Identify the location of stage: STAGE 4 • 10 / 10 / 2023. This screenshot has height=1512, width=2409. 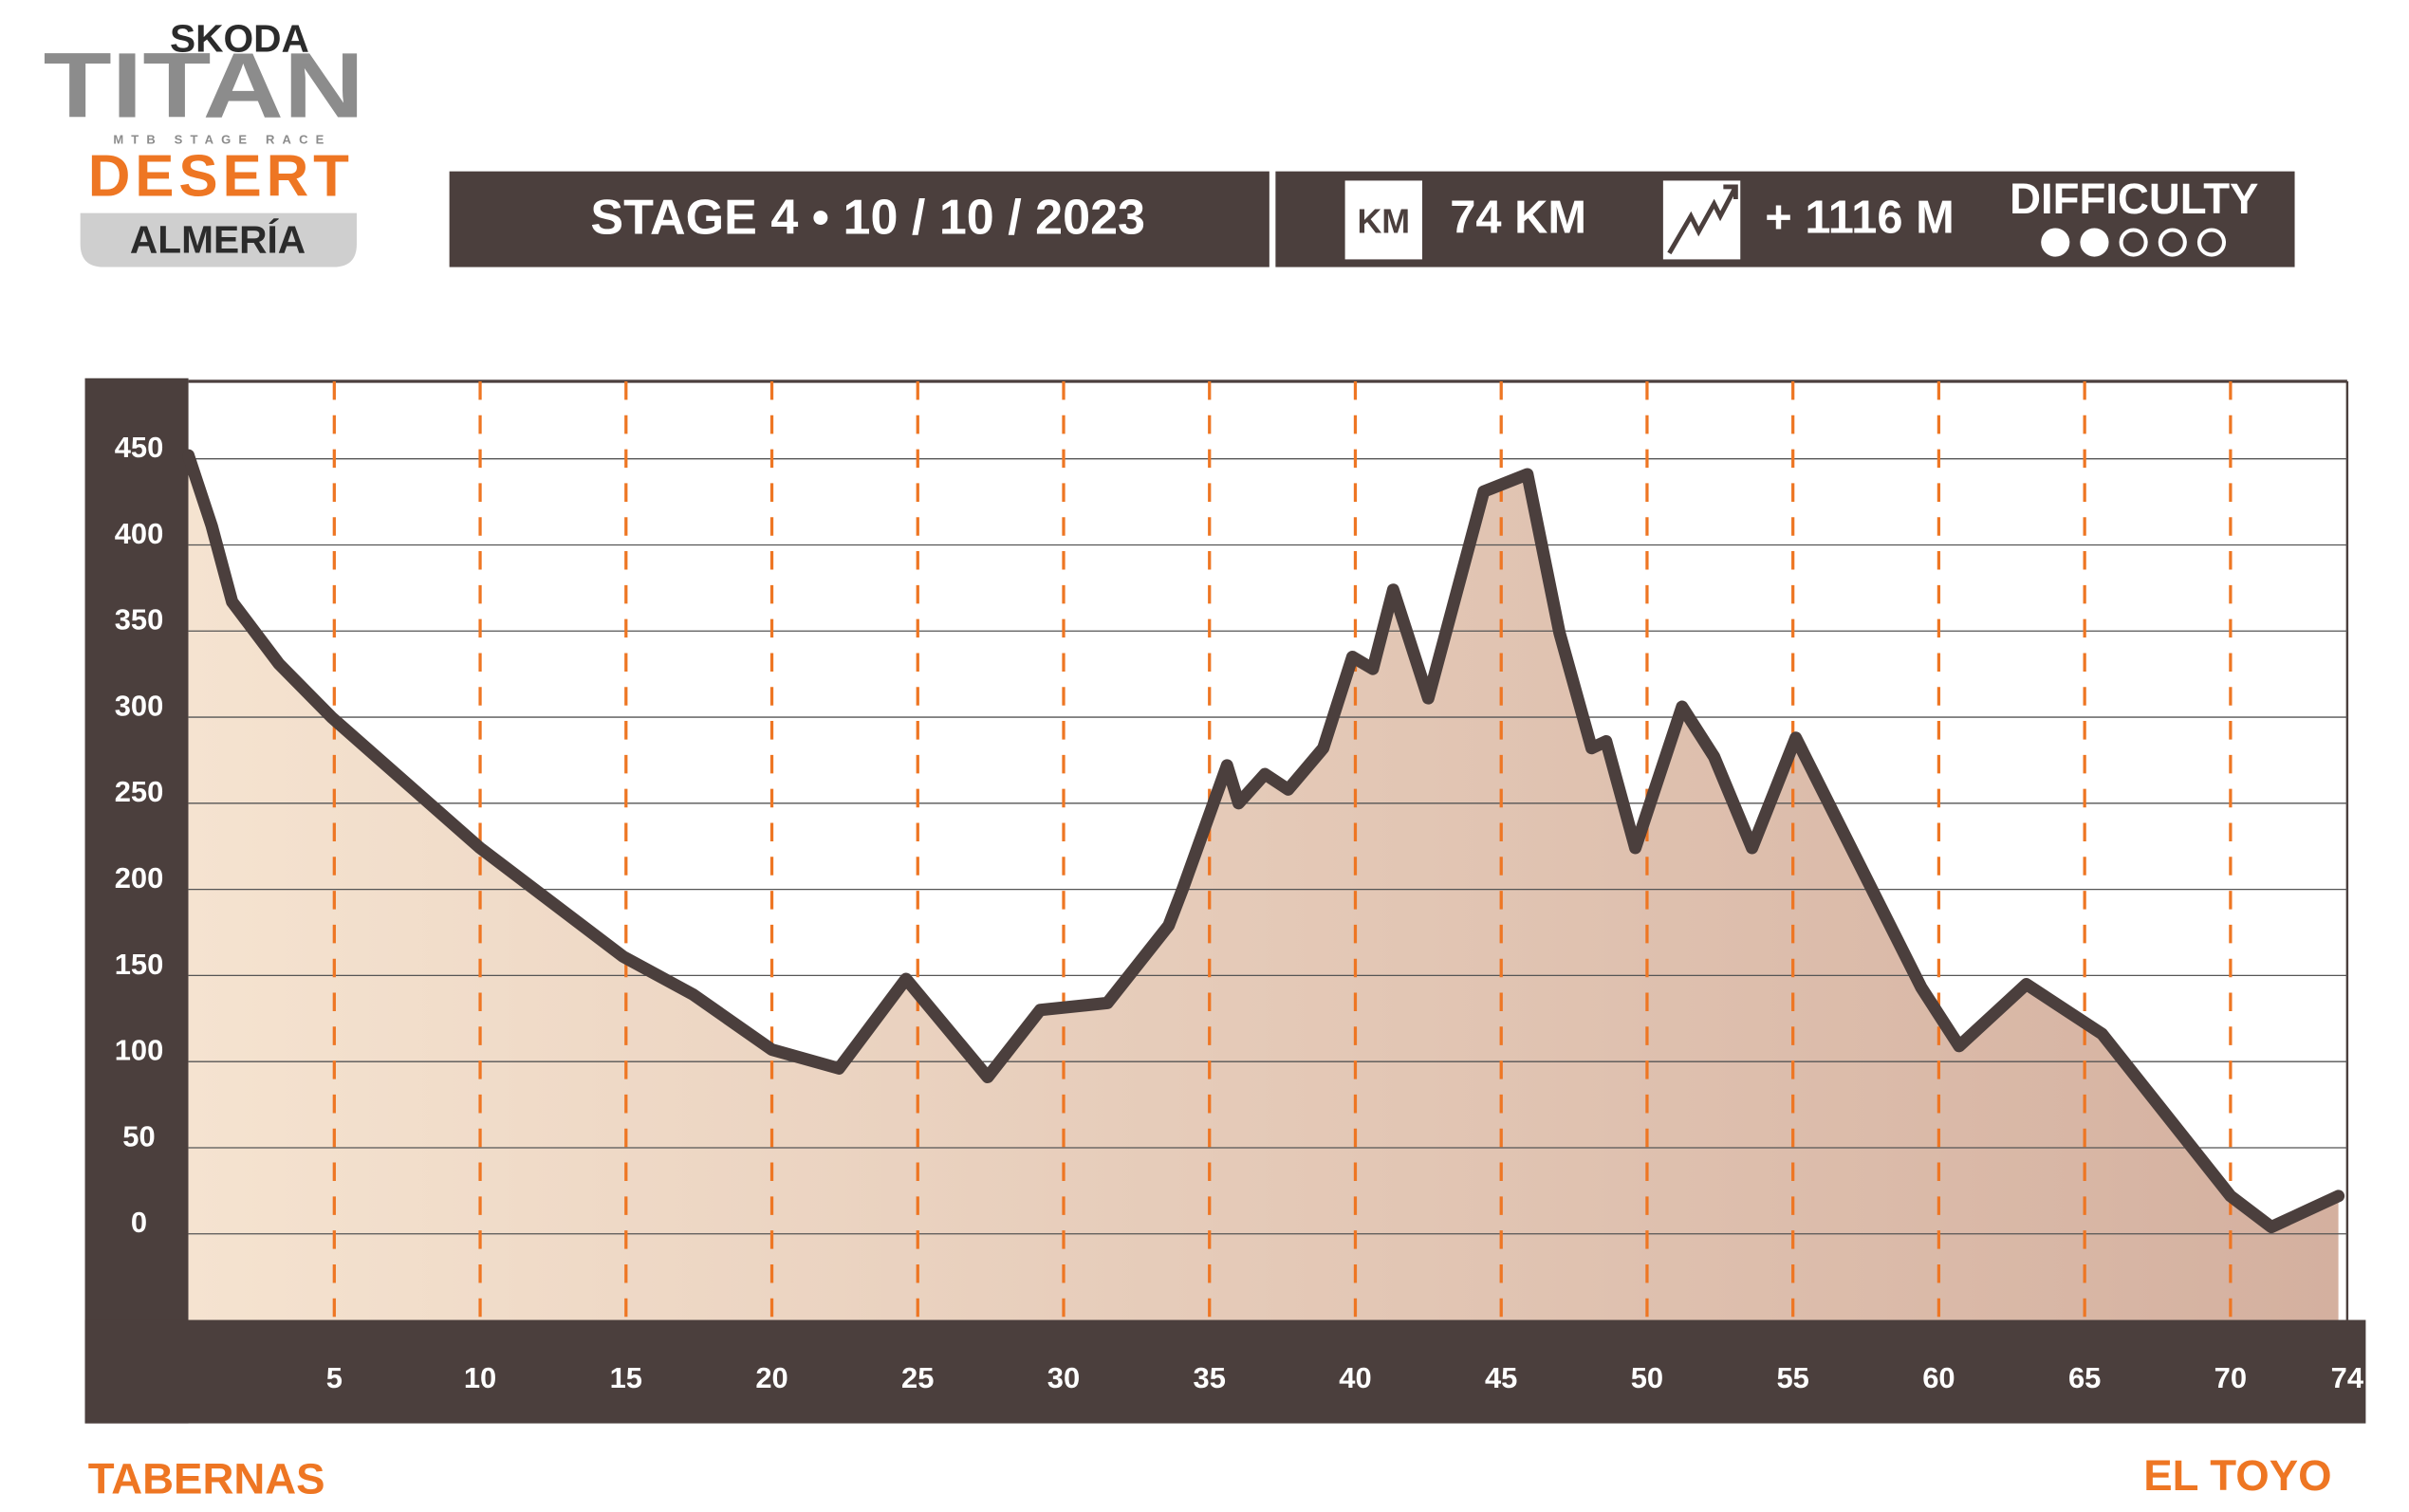
(867, 217).